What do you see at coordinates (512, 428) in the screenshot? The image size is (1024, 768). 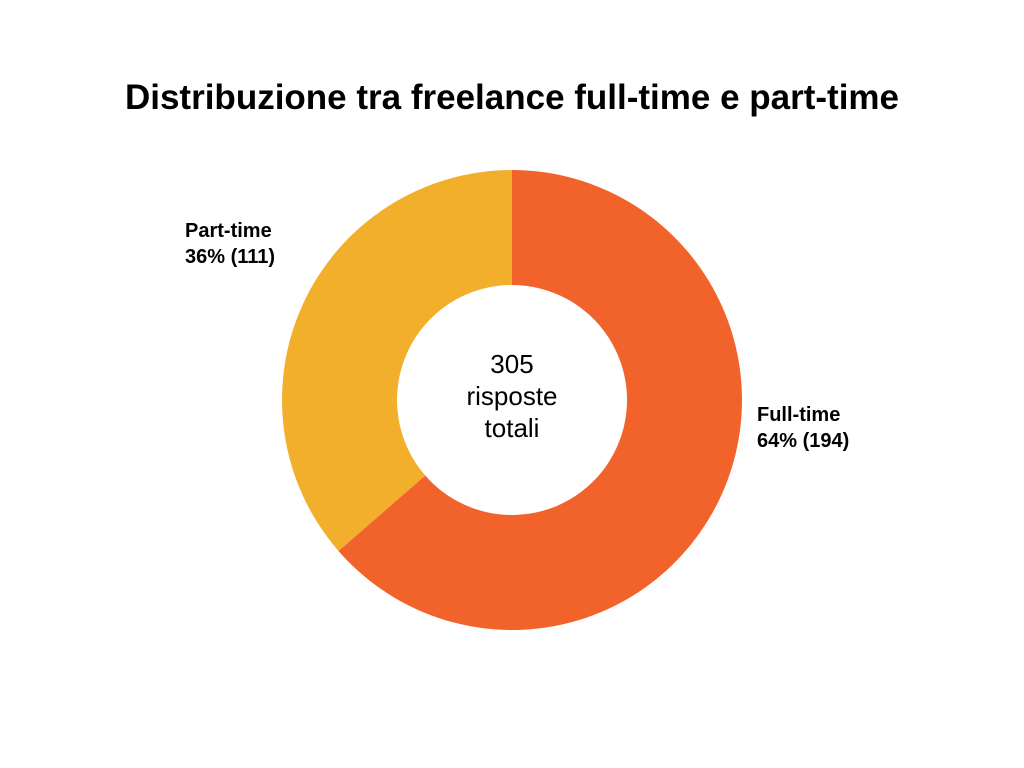 I see `total-label-line2: totali` at bounding box center [512, 428].